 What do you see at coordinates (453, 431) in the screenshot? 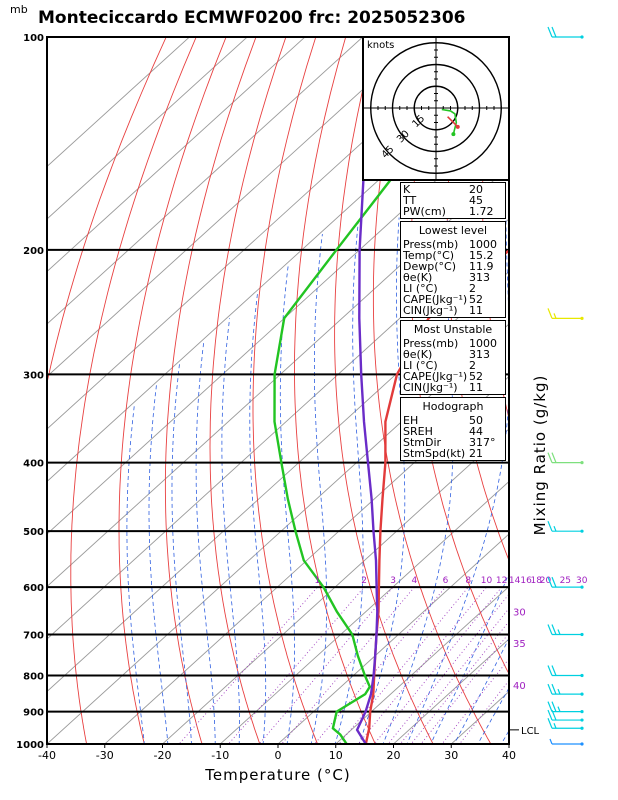
I see `hodograph-index-row: SREH 44` at bounding box center [453, 431].